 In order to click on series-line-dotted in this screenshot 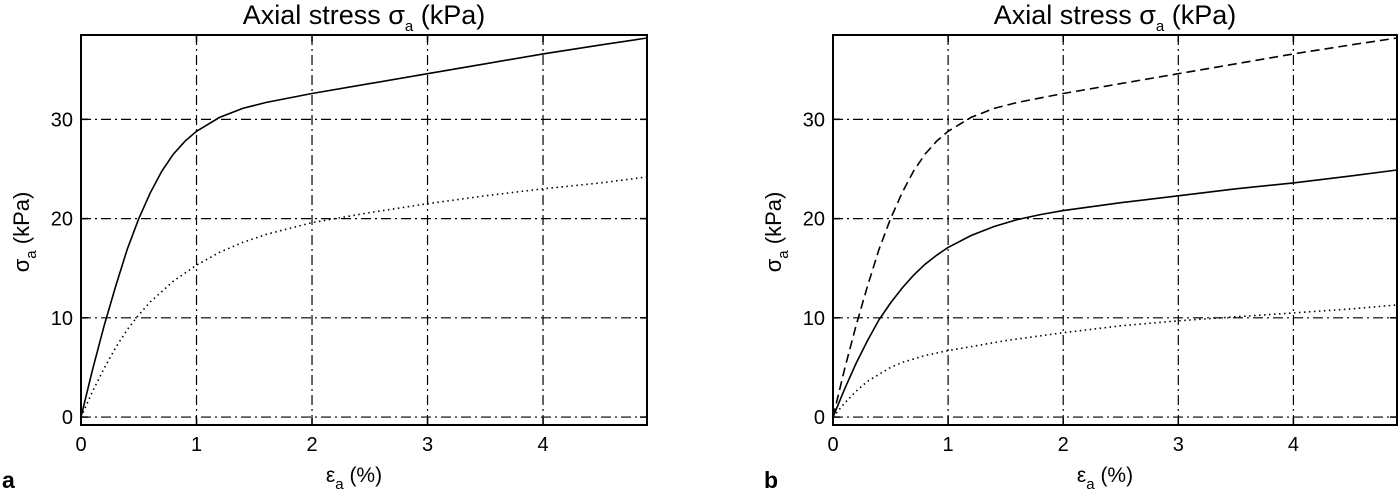, I will do `click(1115, 361)`.